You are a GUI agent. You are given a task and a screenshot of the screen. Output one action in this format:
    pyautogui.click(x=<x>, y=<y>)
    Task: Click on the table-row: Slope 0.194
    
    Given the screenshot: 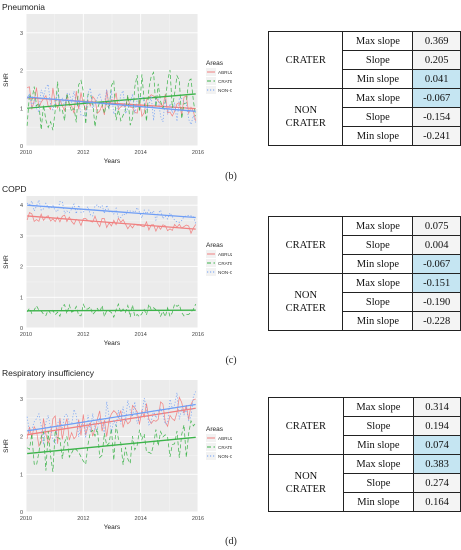 What is the action you would take?
    pyautogui.click(x=365, y=426)
    